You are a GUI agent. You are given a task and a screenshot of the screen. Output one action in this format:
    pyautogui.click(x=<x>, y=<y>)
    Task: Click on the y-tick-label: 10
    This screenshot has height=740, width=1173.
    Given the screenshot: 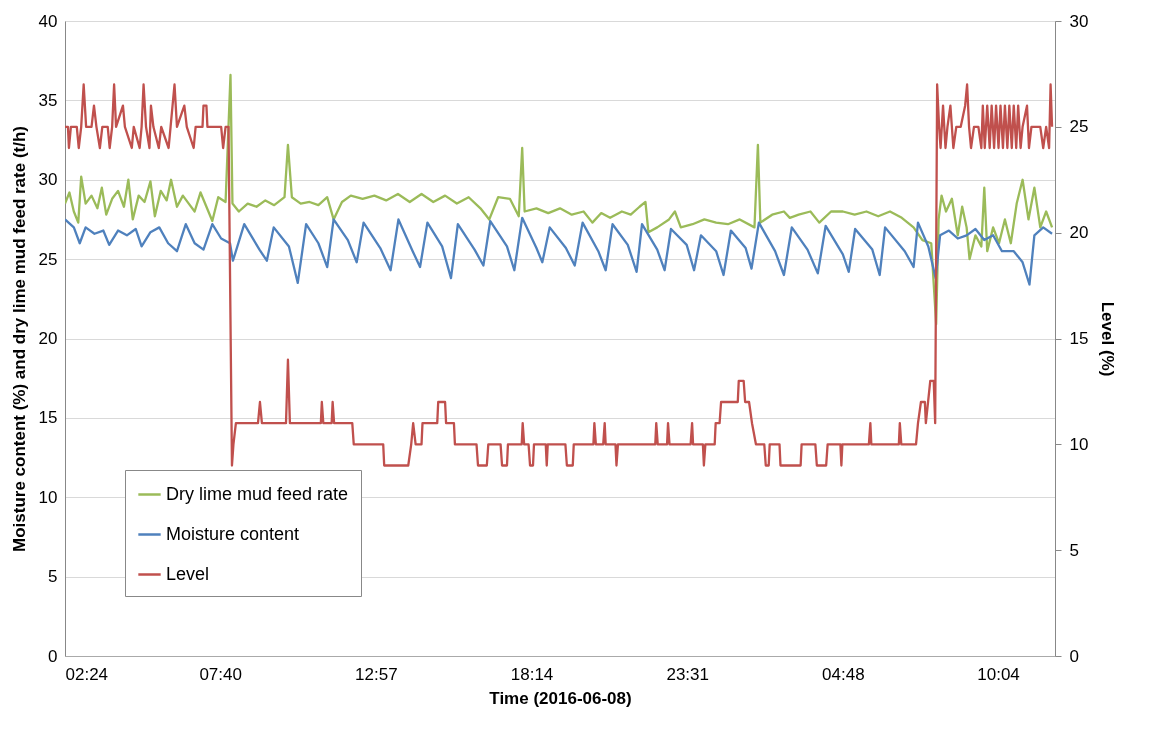 What is the action you would take?
    pyautogui.click(x=48, y=497)
    